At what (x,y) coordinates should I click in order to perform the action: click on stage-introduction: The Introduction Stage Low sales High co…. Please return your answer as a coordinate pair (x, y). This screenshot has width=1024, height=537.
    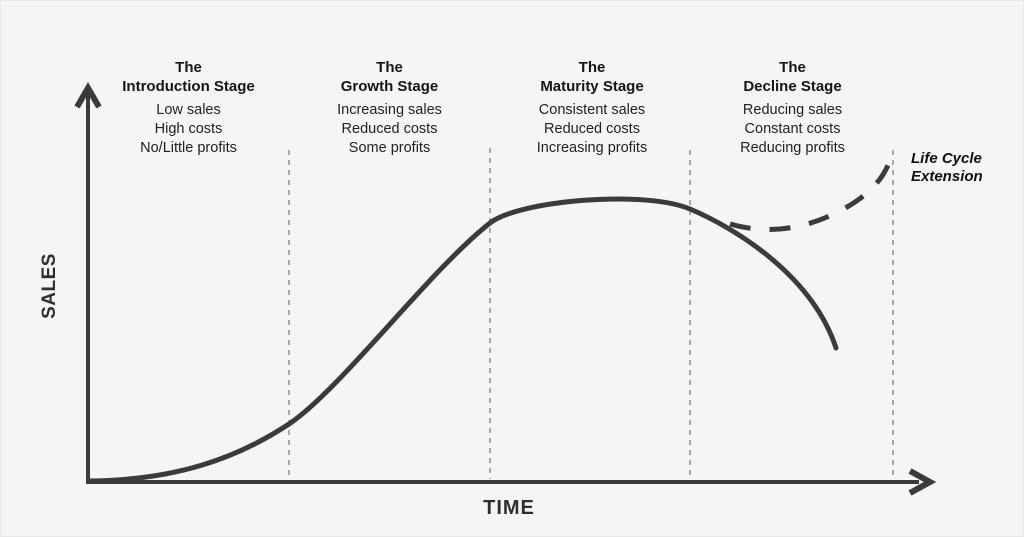
    Looking at the image, I should click on (188, 108).